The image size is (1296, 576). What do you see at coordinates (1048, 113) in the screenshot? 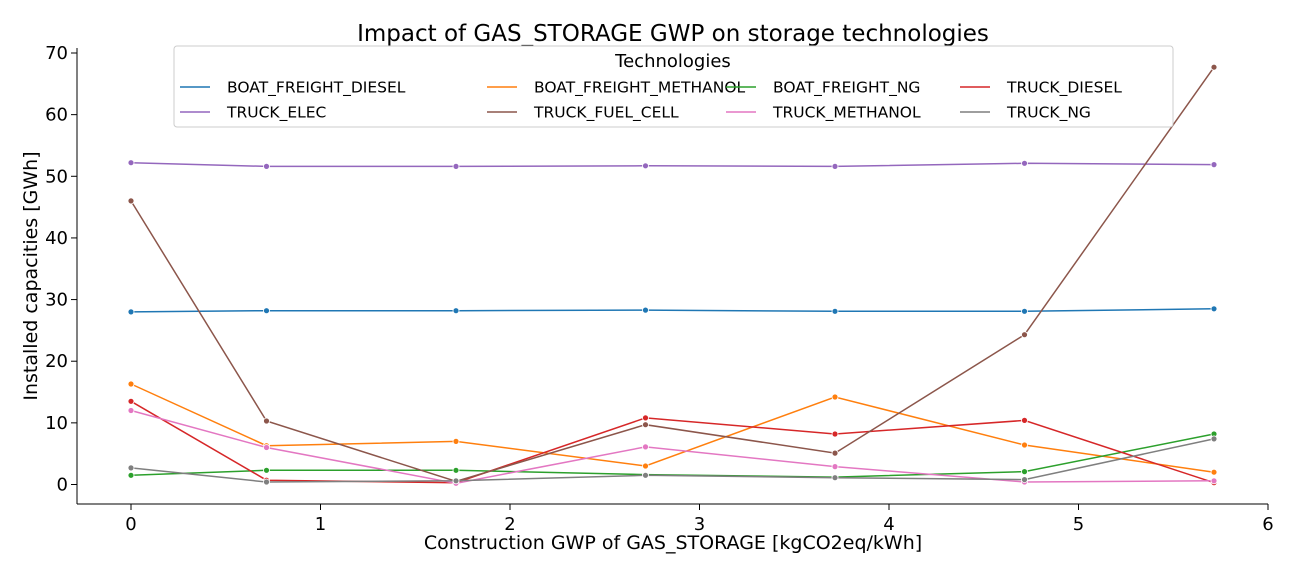
I see `legend-label: TRUCK_NG` at bounding box center [1048, 113].